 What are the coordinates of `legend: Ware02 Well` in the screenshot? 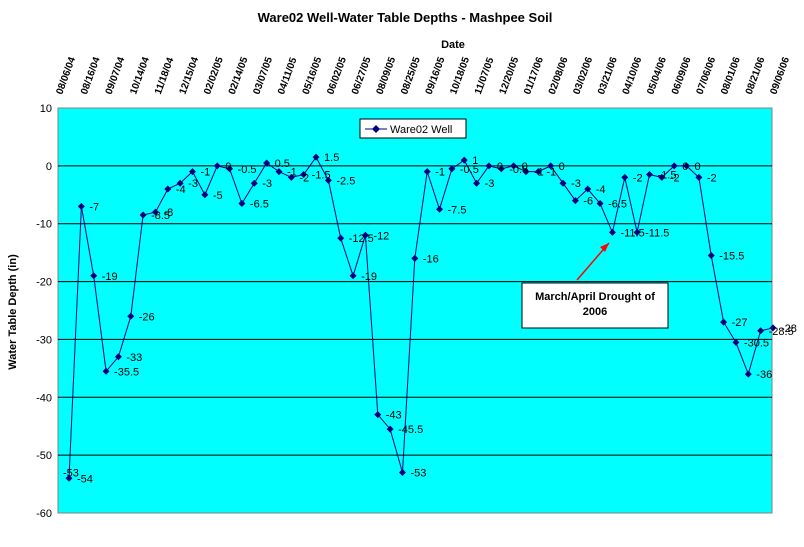 It's located at (413, 128).